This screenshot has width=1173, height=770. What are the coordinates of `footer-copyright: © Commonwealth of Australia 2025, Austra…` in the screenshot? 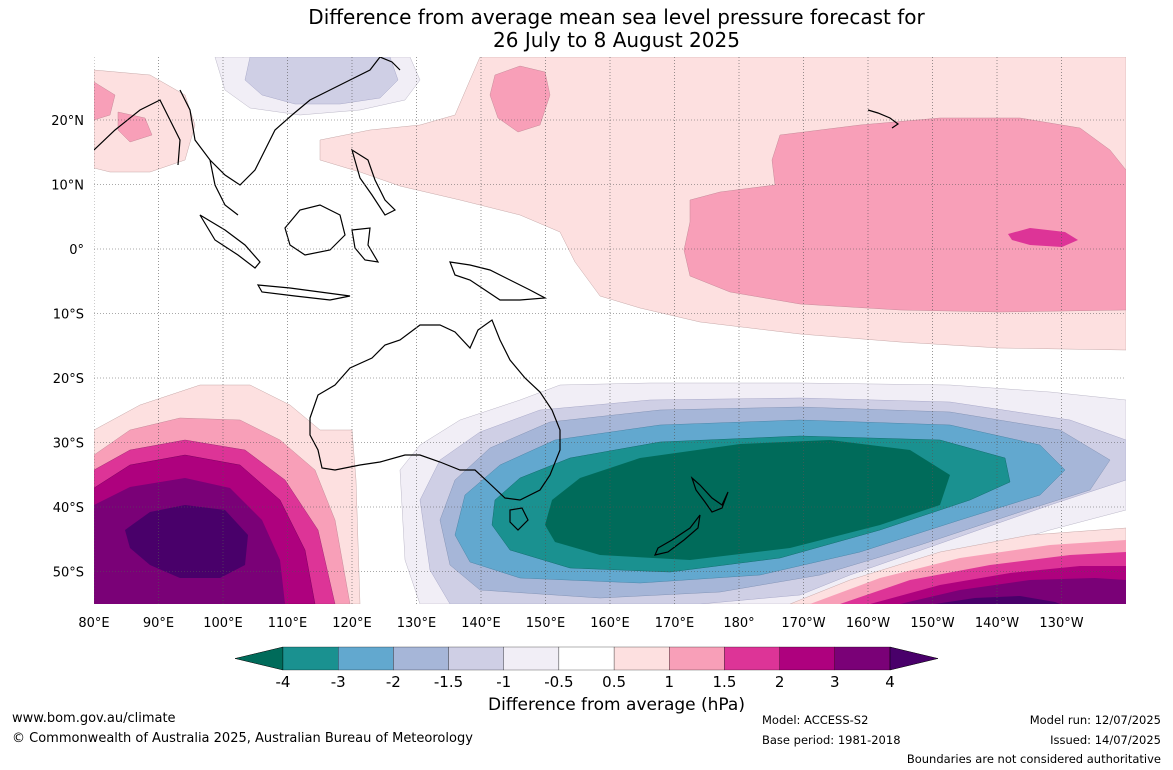 It's located at (242, 738).